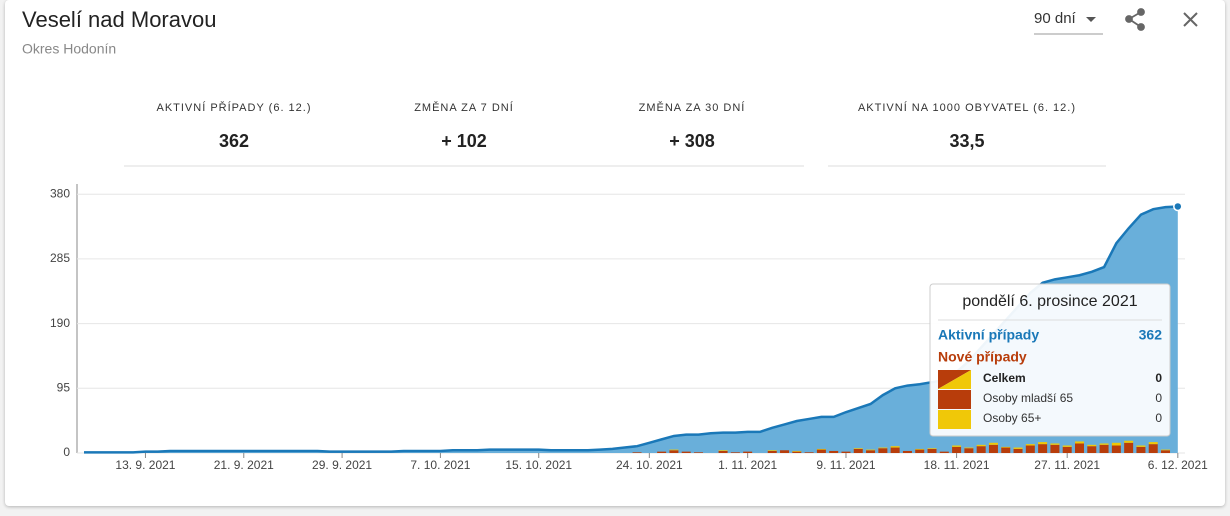 Image resolution: width=1230 pixels, height=516 pixels. I want to click on dropdown-arrow, so click(1091, 19).